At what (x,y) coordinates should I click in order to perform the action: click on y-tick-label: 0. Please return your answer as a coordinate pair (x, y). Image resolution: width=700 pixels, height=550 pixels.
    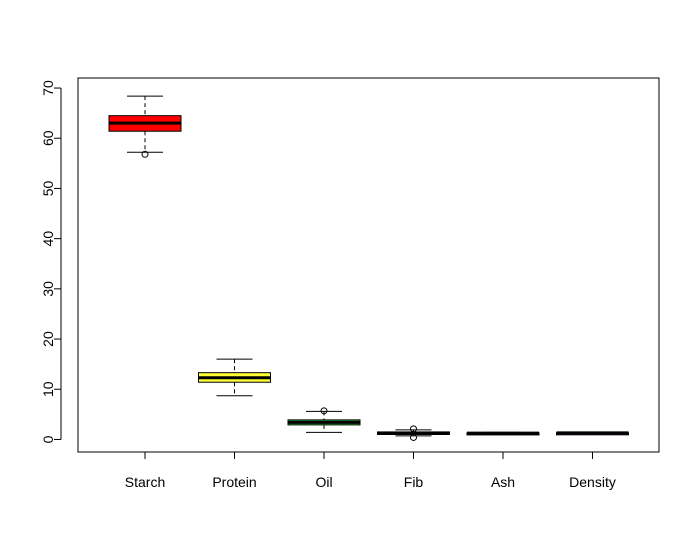
    Looking at the image, I should click on (48, 439).